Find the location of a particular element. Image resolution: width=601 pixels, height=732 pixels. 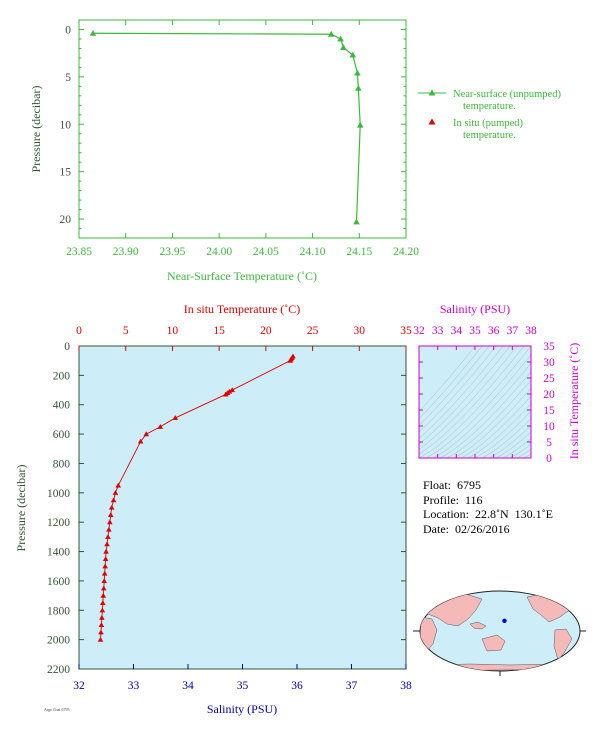

legend-marker-in-situ is located at coordinates (432, 121).